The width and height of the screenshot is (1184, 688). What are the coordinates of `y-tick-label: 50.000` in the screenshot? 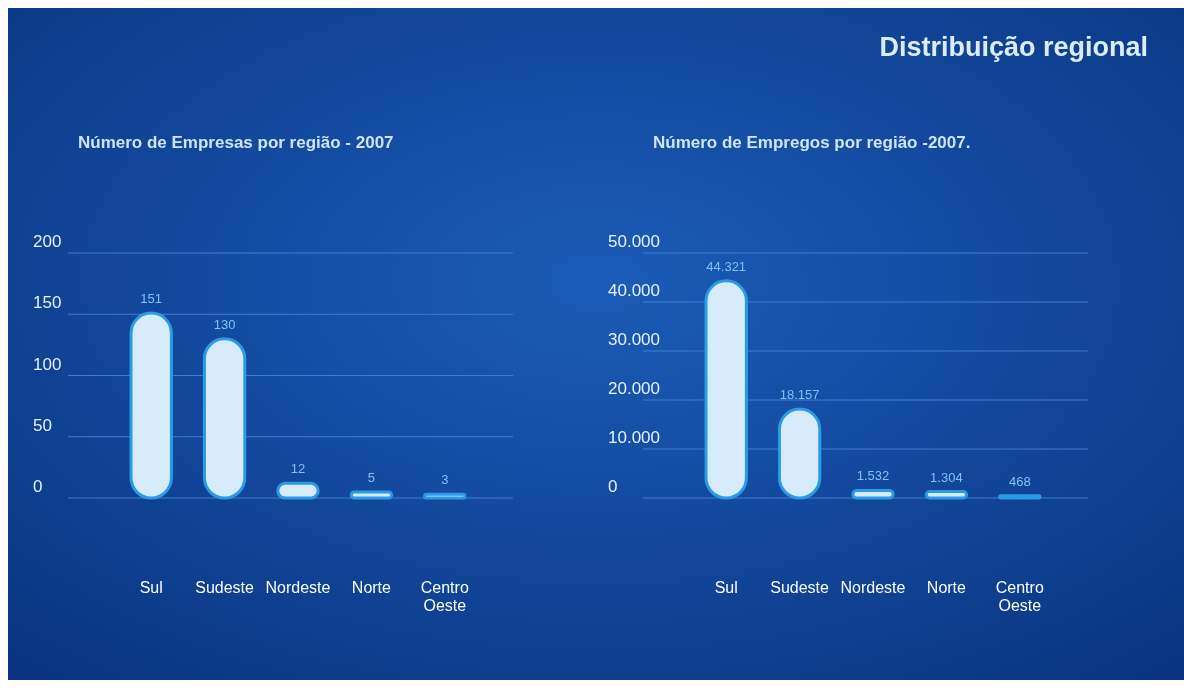 It's located at (634, 241).